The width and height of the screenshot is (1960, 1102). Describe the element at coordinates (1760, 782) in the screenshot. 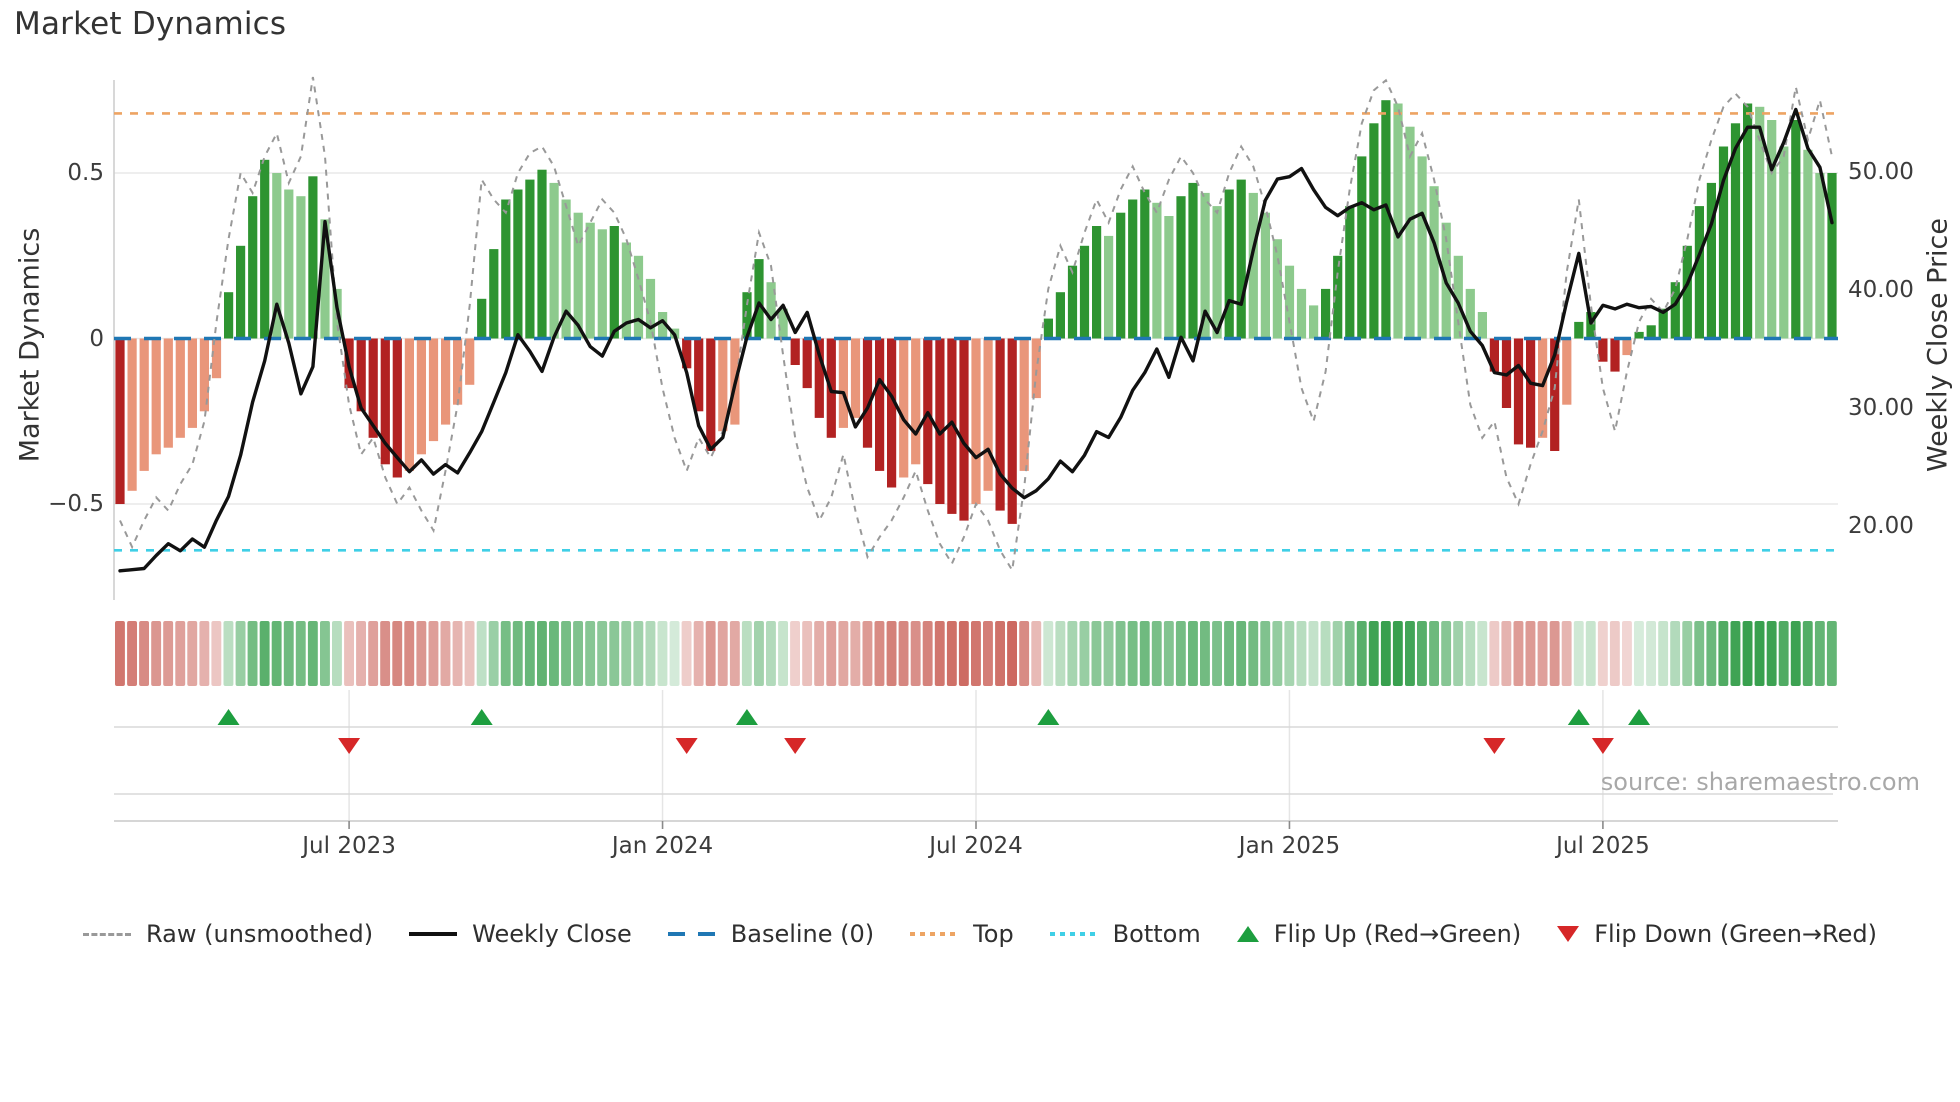

I see `source-credit: source: sharemaestro.com` at that location.